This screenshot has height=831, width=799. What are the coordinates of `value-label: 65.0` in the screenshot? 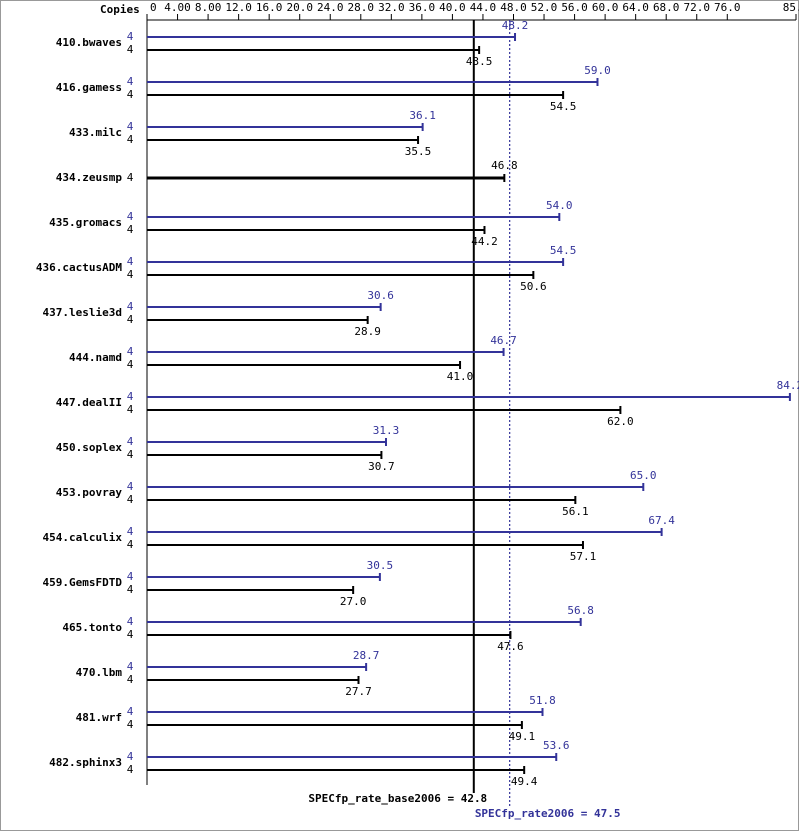 It's located at (643, 475).